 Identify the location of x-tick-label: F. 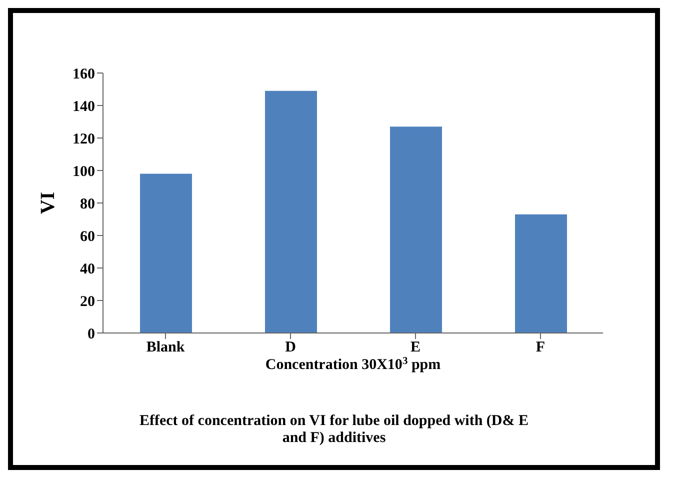
(541, 348).